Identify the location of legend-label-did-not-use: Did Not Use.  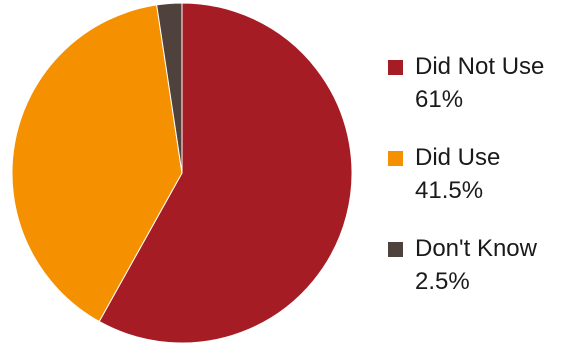
(480, 66).